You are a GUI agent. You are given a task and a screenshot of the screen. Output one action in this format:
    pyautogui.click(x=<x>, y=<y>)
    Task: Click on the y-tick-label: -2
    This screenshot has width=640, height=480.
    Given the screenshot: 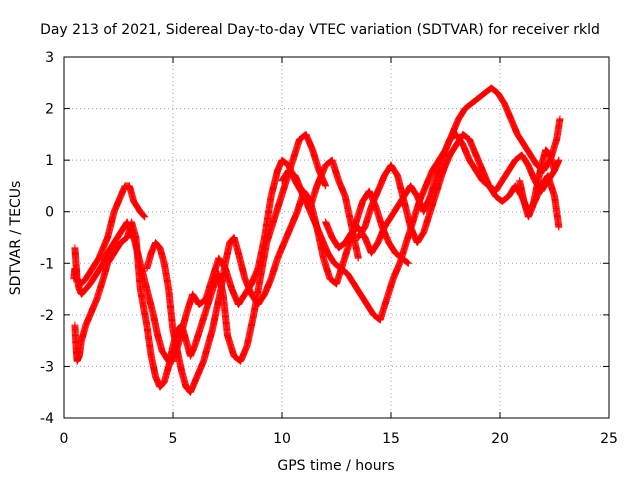 What is the action you would take?
    pyautogui.click(x=47, y=316)
    